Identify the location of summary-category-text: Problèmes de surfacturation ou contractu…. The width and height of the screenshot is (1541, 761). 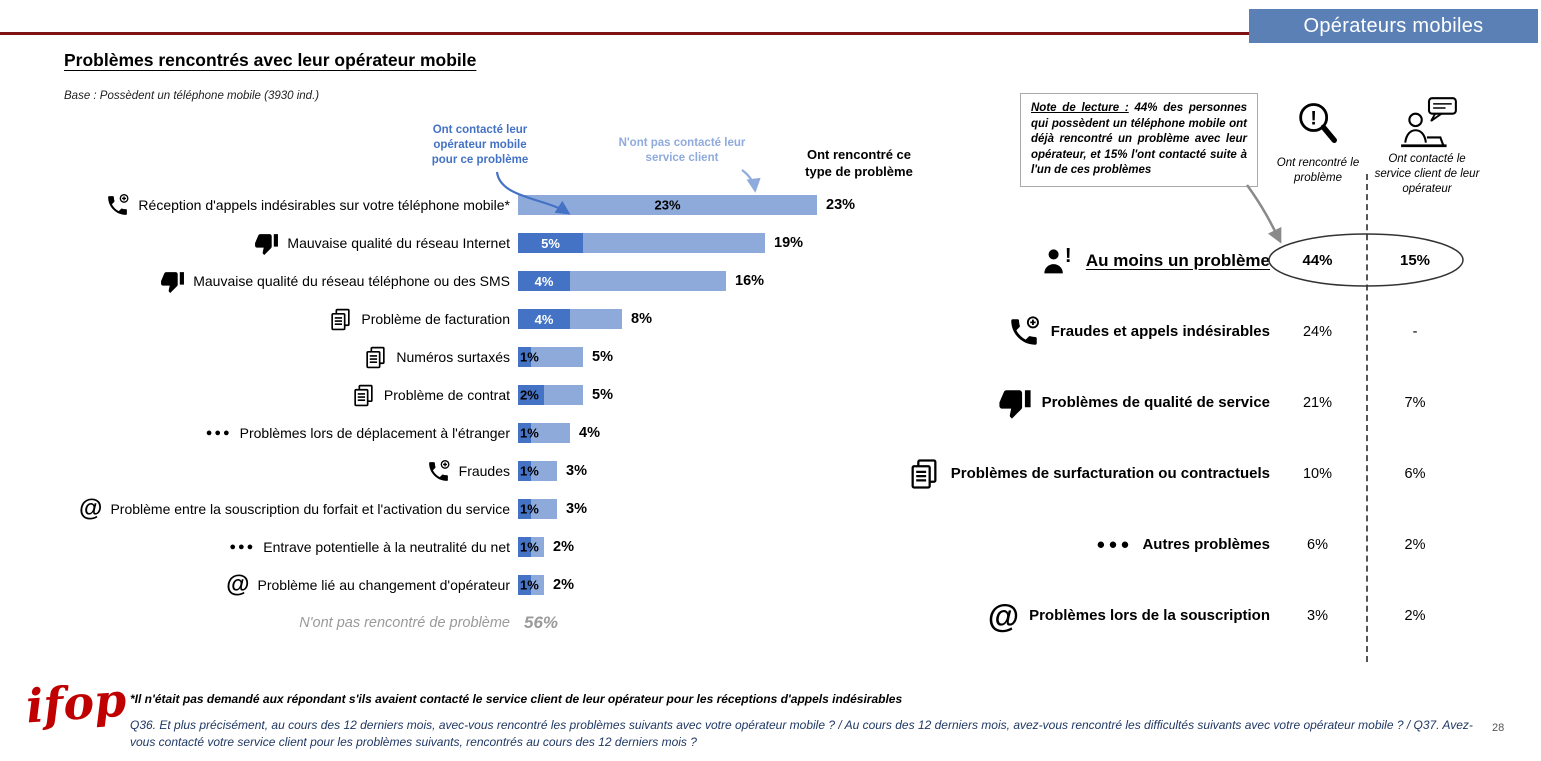
(1110, 473).